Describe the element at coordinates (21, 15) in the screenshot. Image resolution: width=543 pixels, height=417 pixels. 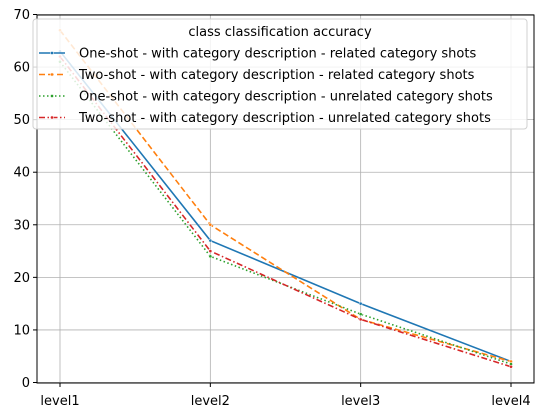
I see `y-tick-label: 70` at that location.